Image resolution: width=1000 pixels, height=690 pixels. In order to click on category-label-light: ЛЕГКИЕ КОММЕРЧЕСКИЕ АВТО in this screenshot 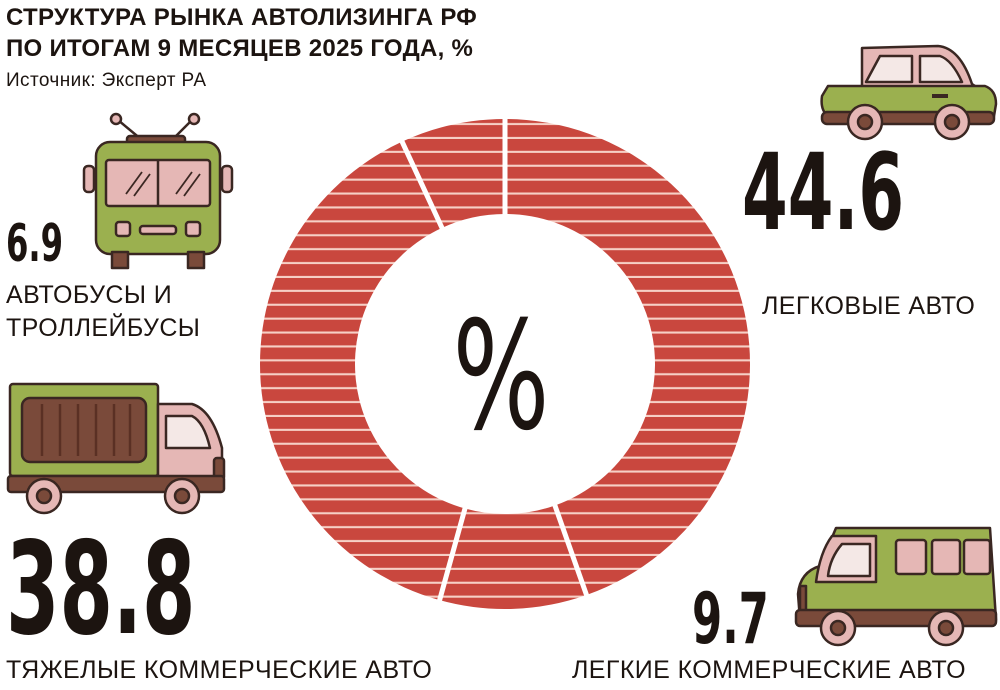, I will do `click(769, 670)`.